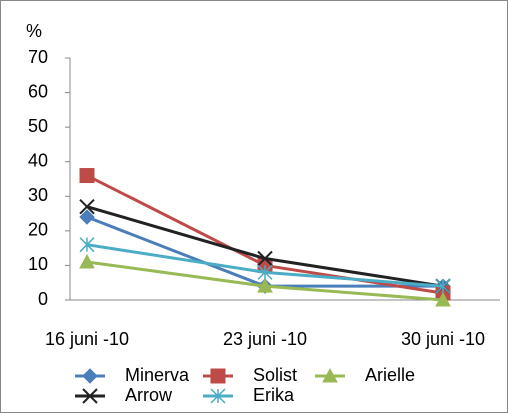  What do you see at coordinates (43, 299) in the screenshot?
I see `y-tick-label: 0` at bounding box center [43, 299].